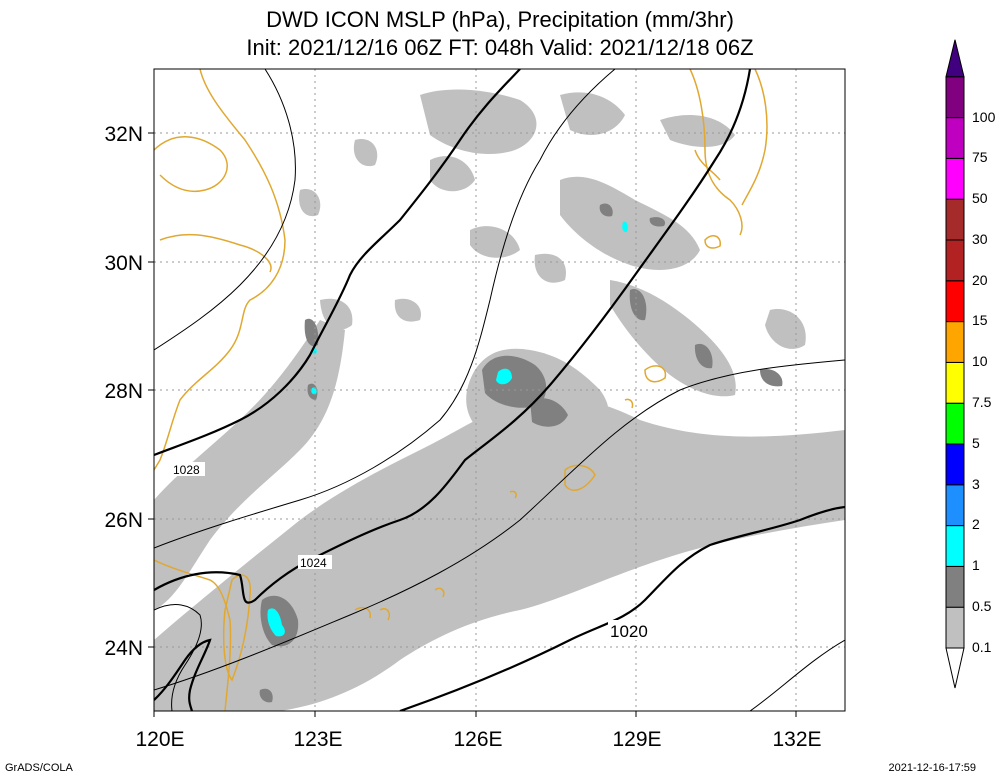  What do you see at coordinates (980, 198) in the screenshot?
I see `legend-label: 50` at bounding box center [980, 198].